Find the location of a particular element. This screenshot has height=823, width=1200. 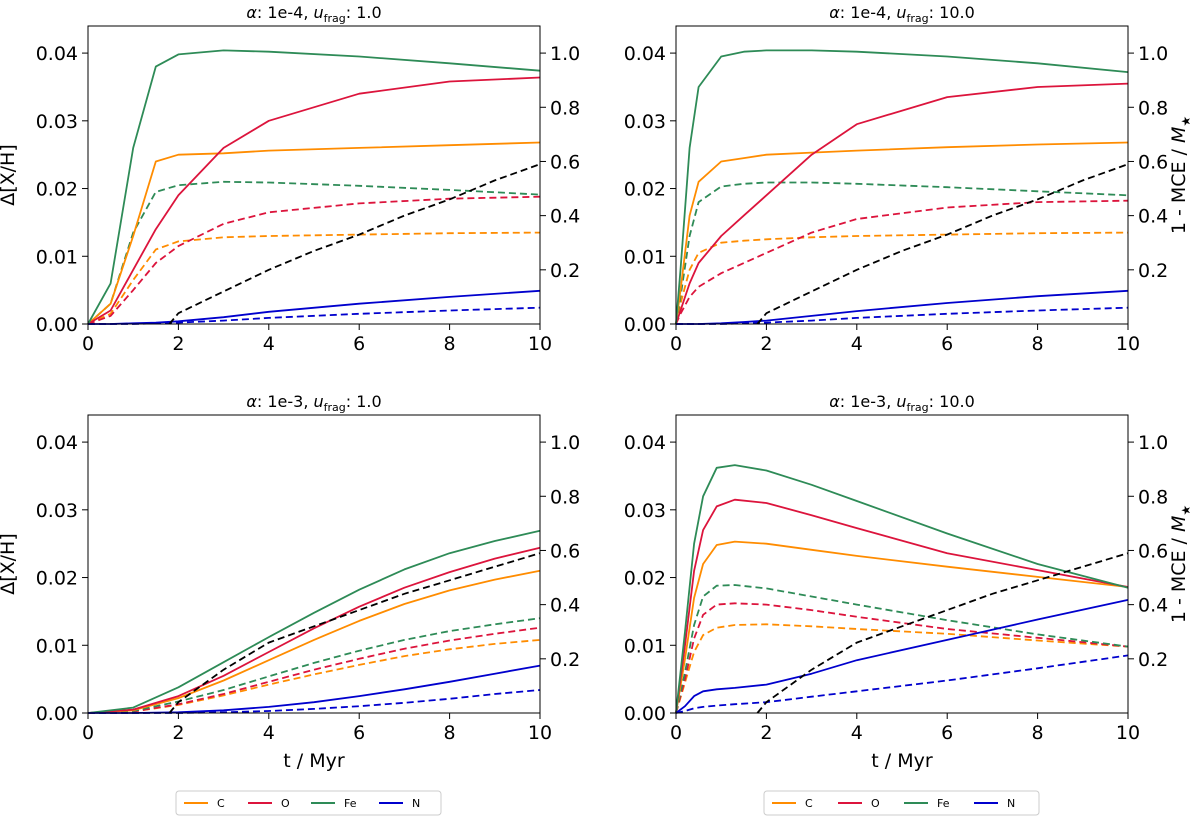

panel-title: α: 1e-3, ufrag: 1.0 is located at coordinates (313, 403).